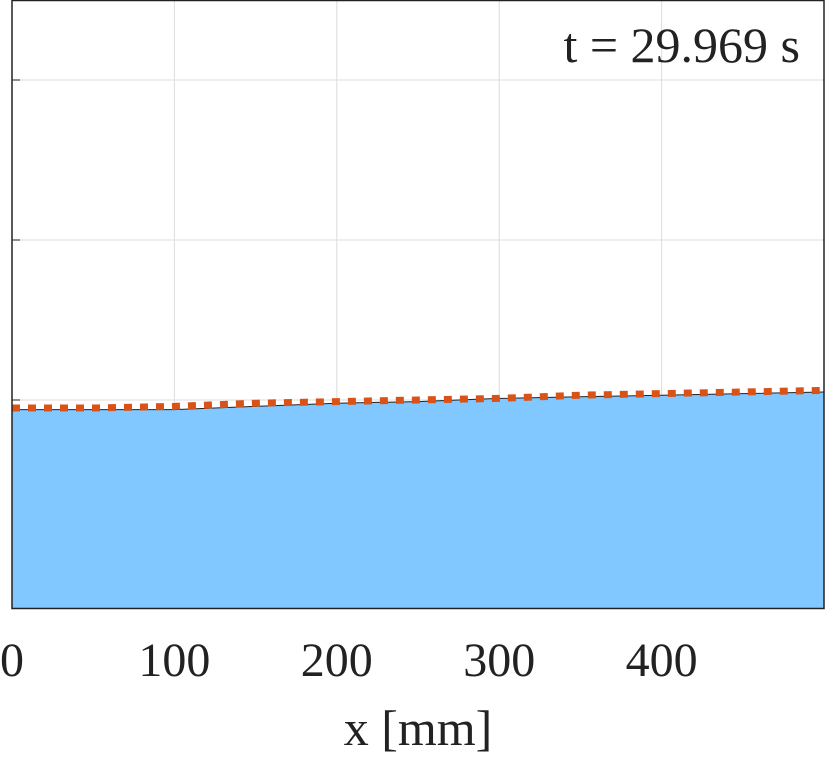 Image resolution: width=830 pixels, height=764 pixels. Describe the element at coordinates (174, 660) in the screenshot. I see `x-tick-label: 100` at that location.